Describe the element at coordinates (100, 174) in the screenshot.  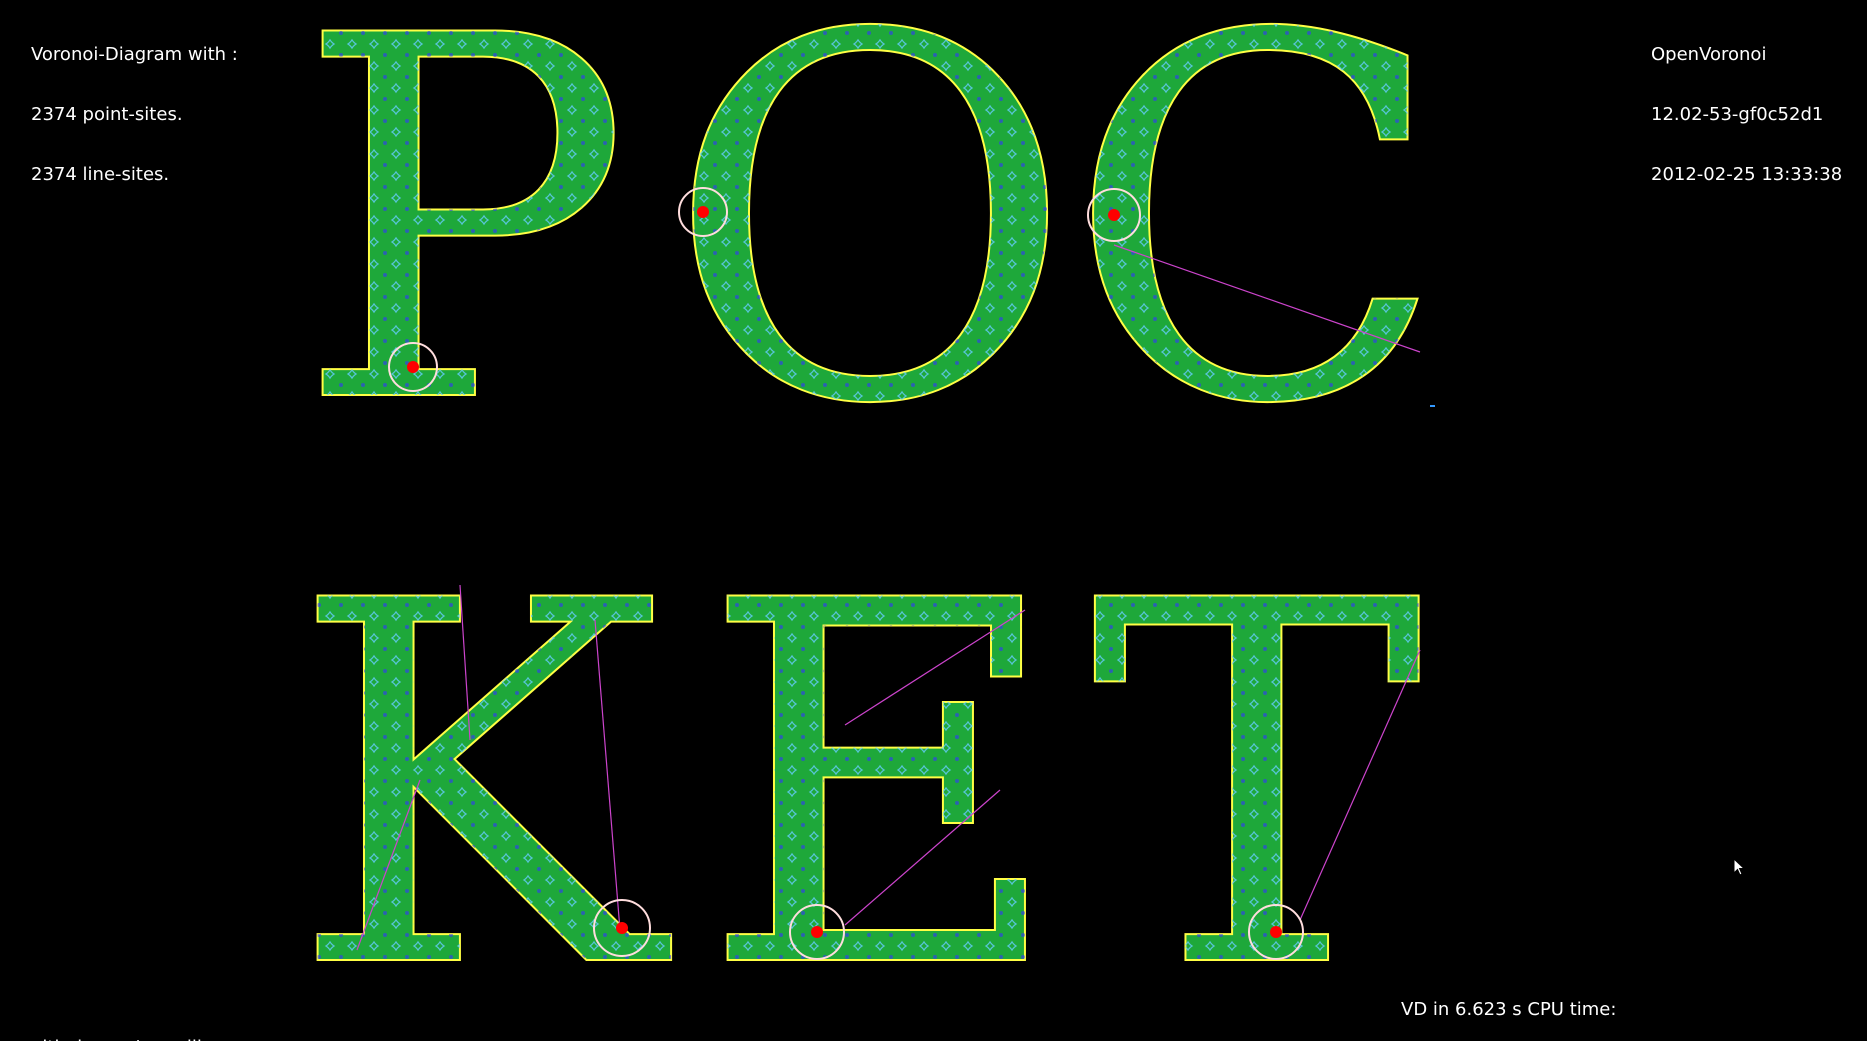
I see `line-sites-count: 2374 line-sites.` at that location.